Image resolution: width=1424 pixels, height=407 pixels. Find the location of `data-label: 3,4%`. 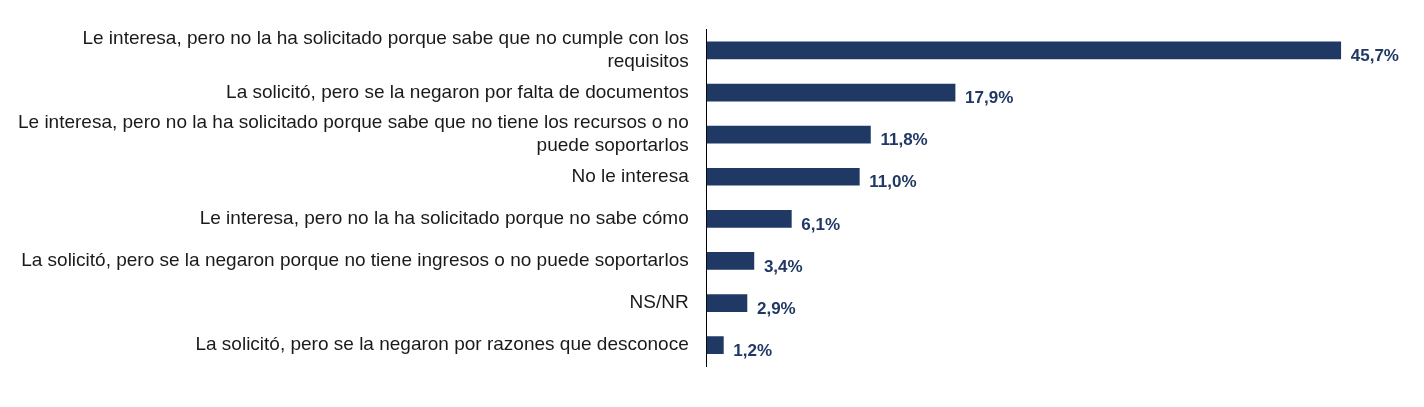

data-label: 3,4% is located at coordinates (783, 266).